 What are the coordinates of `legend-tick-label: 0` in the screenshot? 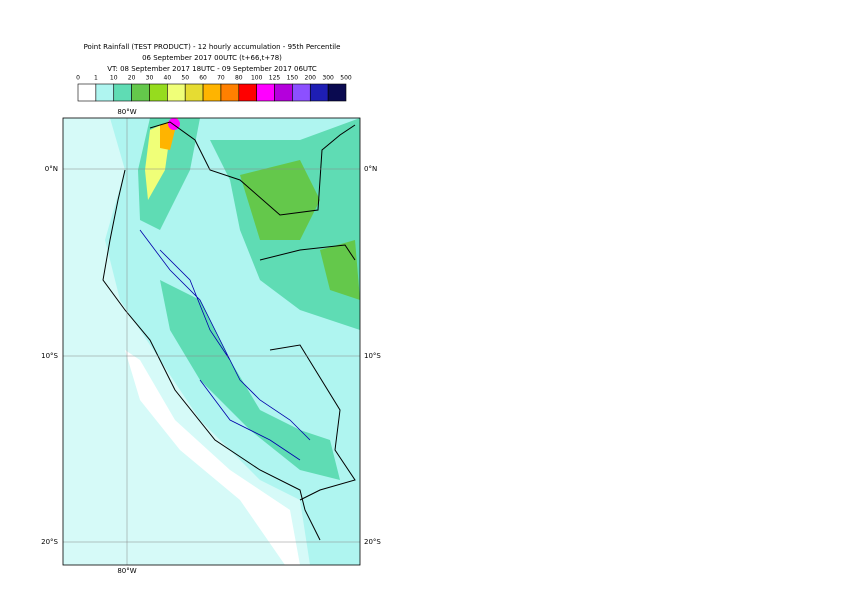 It's located at (78, 78).